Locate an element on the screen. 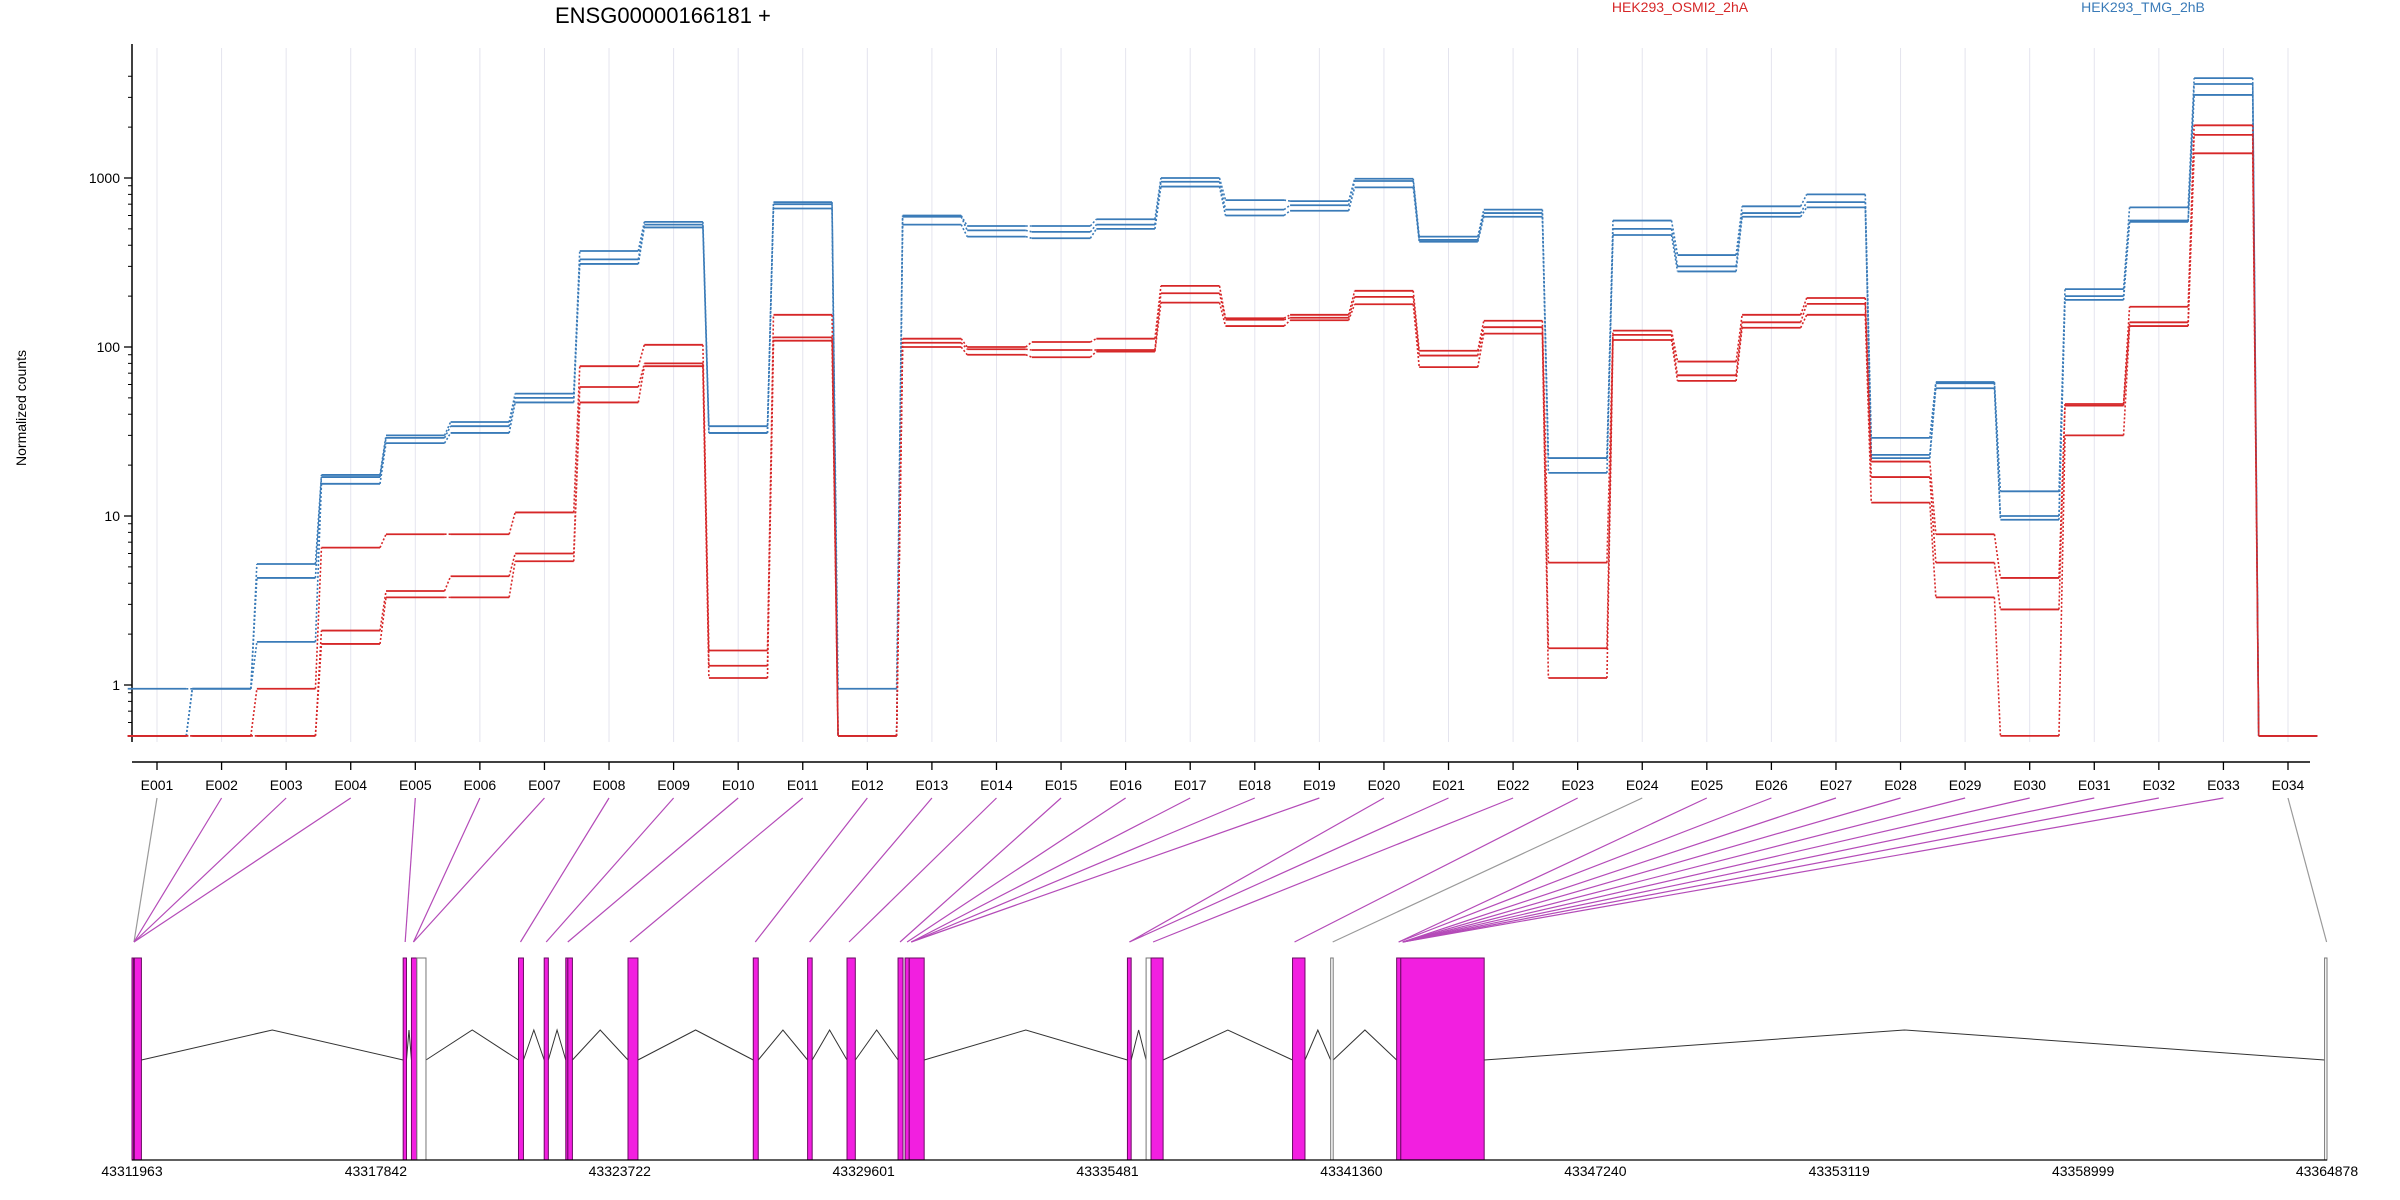 The height and width of the screenshot is (1200, 2400). x-tick-label: E012 is located at coordinates (867, 785).